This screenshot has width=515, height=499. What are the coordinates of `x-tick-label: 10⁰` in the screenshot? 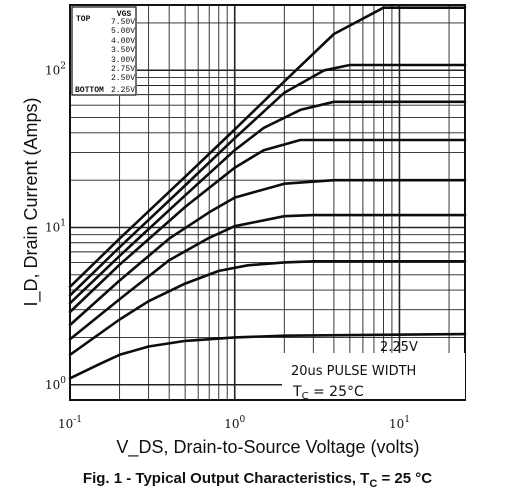 It's located at (234, 423).